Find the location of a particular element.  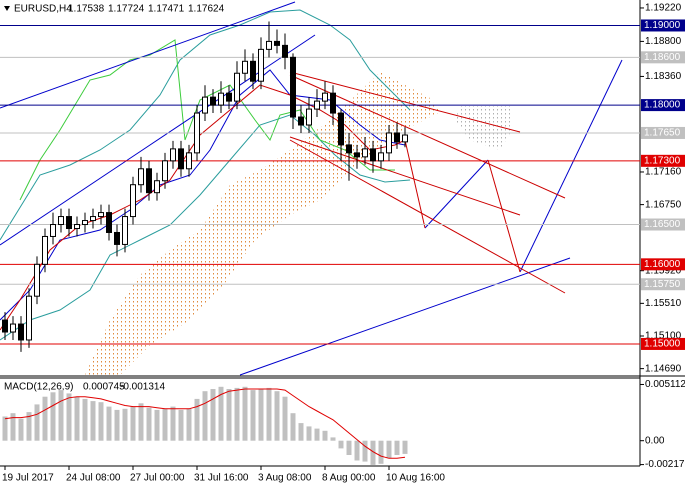

y-tick-label: 1.16750 is located at coordinates (663, 204).